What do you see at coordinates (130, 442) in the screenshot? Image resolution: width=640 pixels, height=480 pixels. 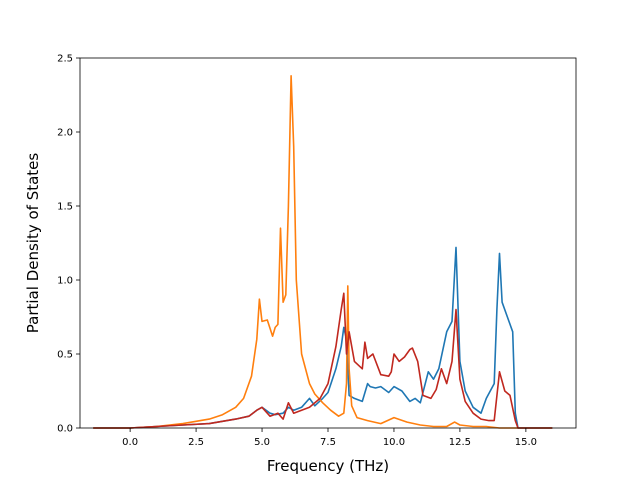 I see `x-tick-label: 0.0` at bounding box center [130, 442].